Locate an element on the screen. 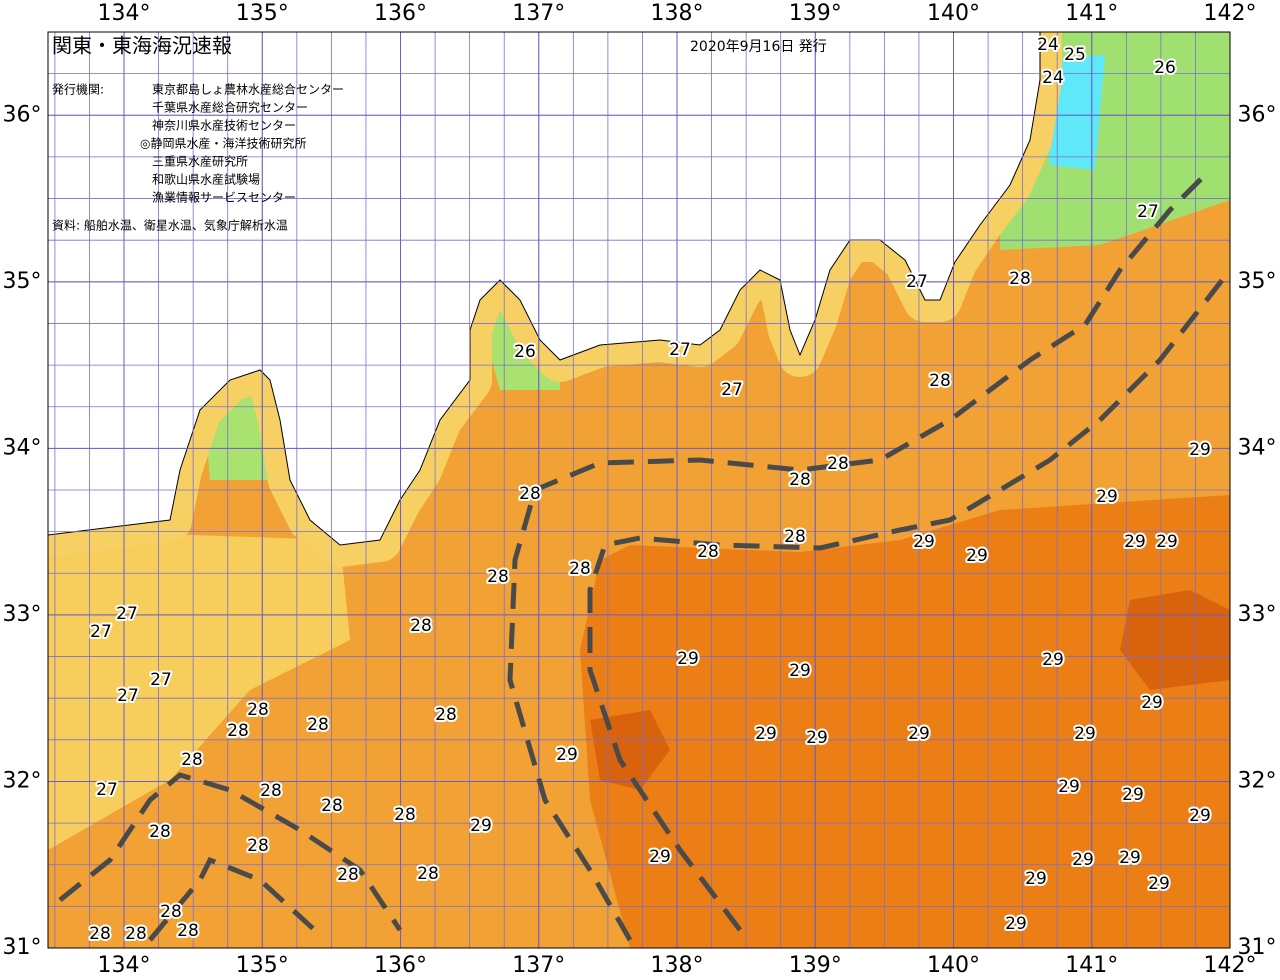  issue-date: 2020年9月16日 発行 is located at coordinates (758, 47).